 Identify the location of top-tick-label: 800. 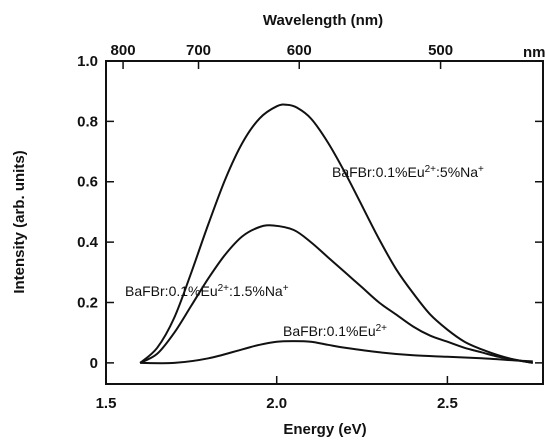
(123, 50).